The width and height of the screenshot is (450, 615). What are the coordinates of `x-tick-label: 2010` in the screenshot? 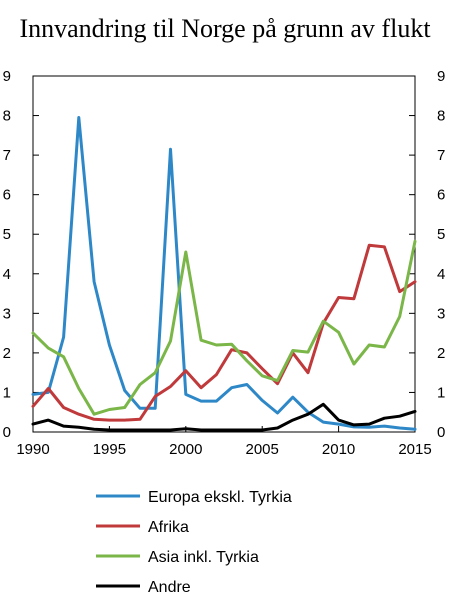 It's located at (338, 449).